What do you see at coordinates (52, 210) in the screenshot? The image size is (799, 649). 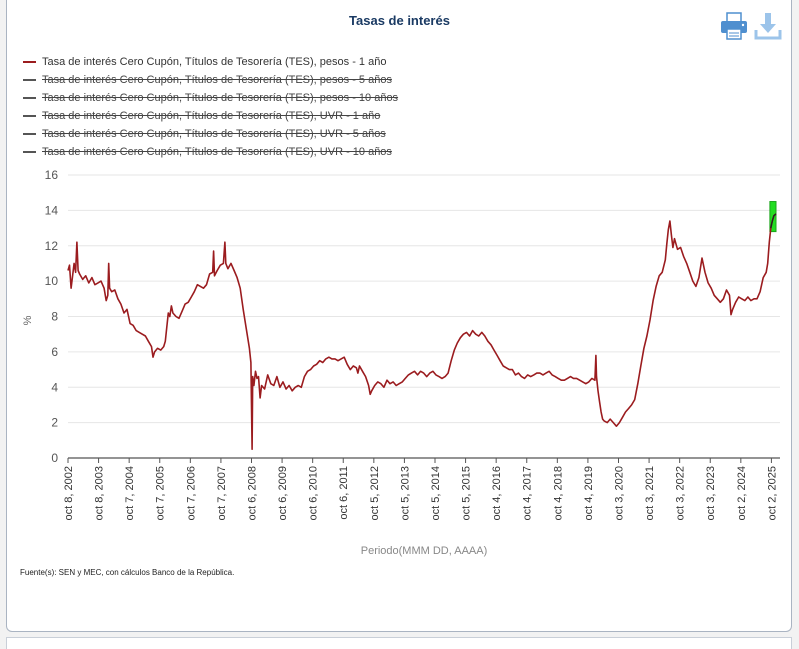 I see `y-tick-label: 14` at bounding box center [52, 210].